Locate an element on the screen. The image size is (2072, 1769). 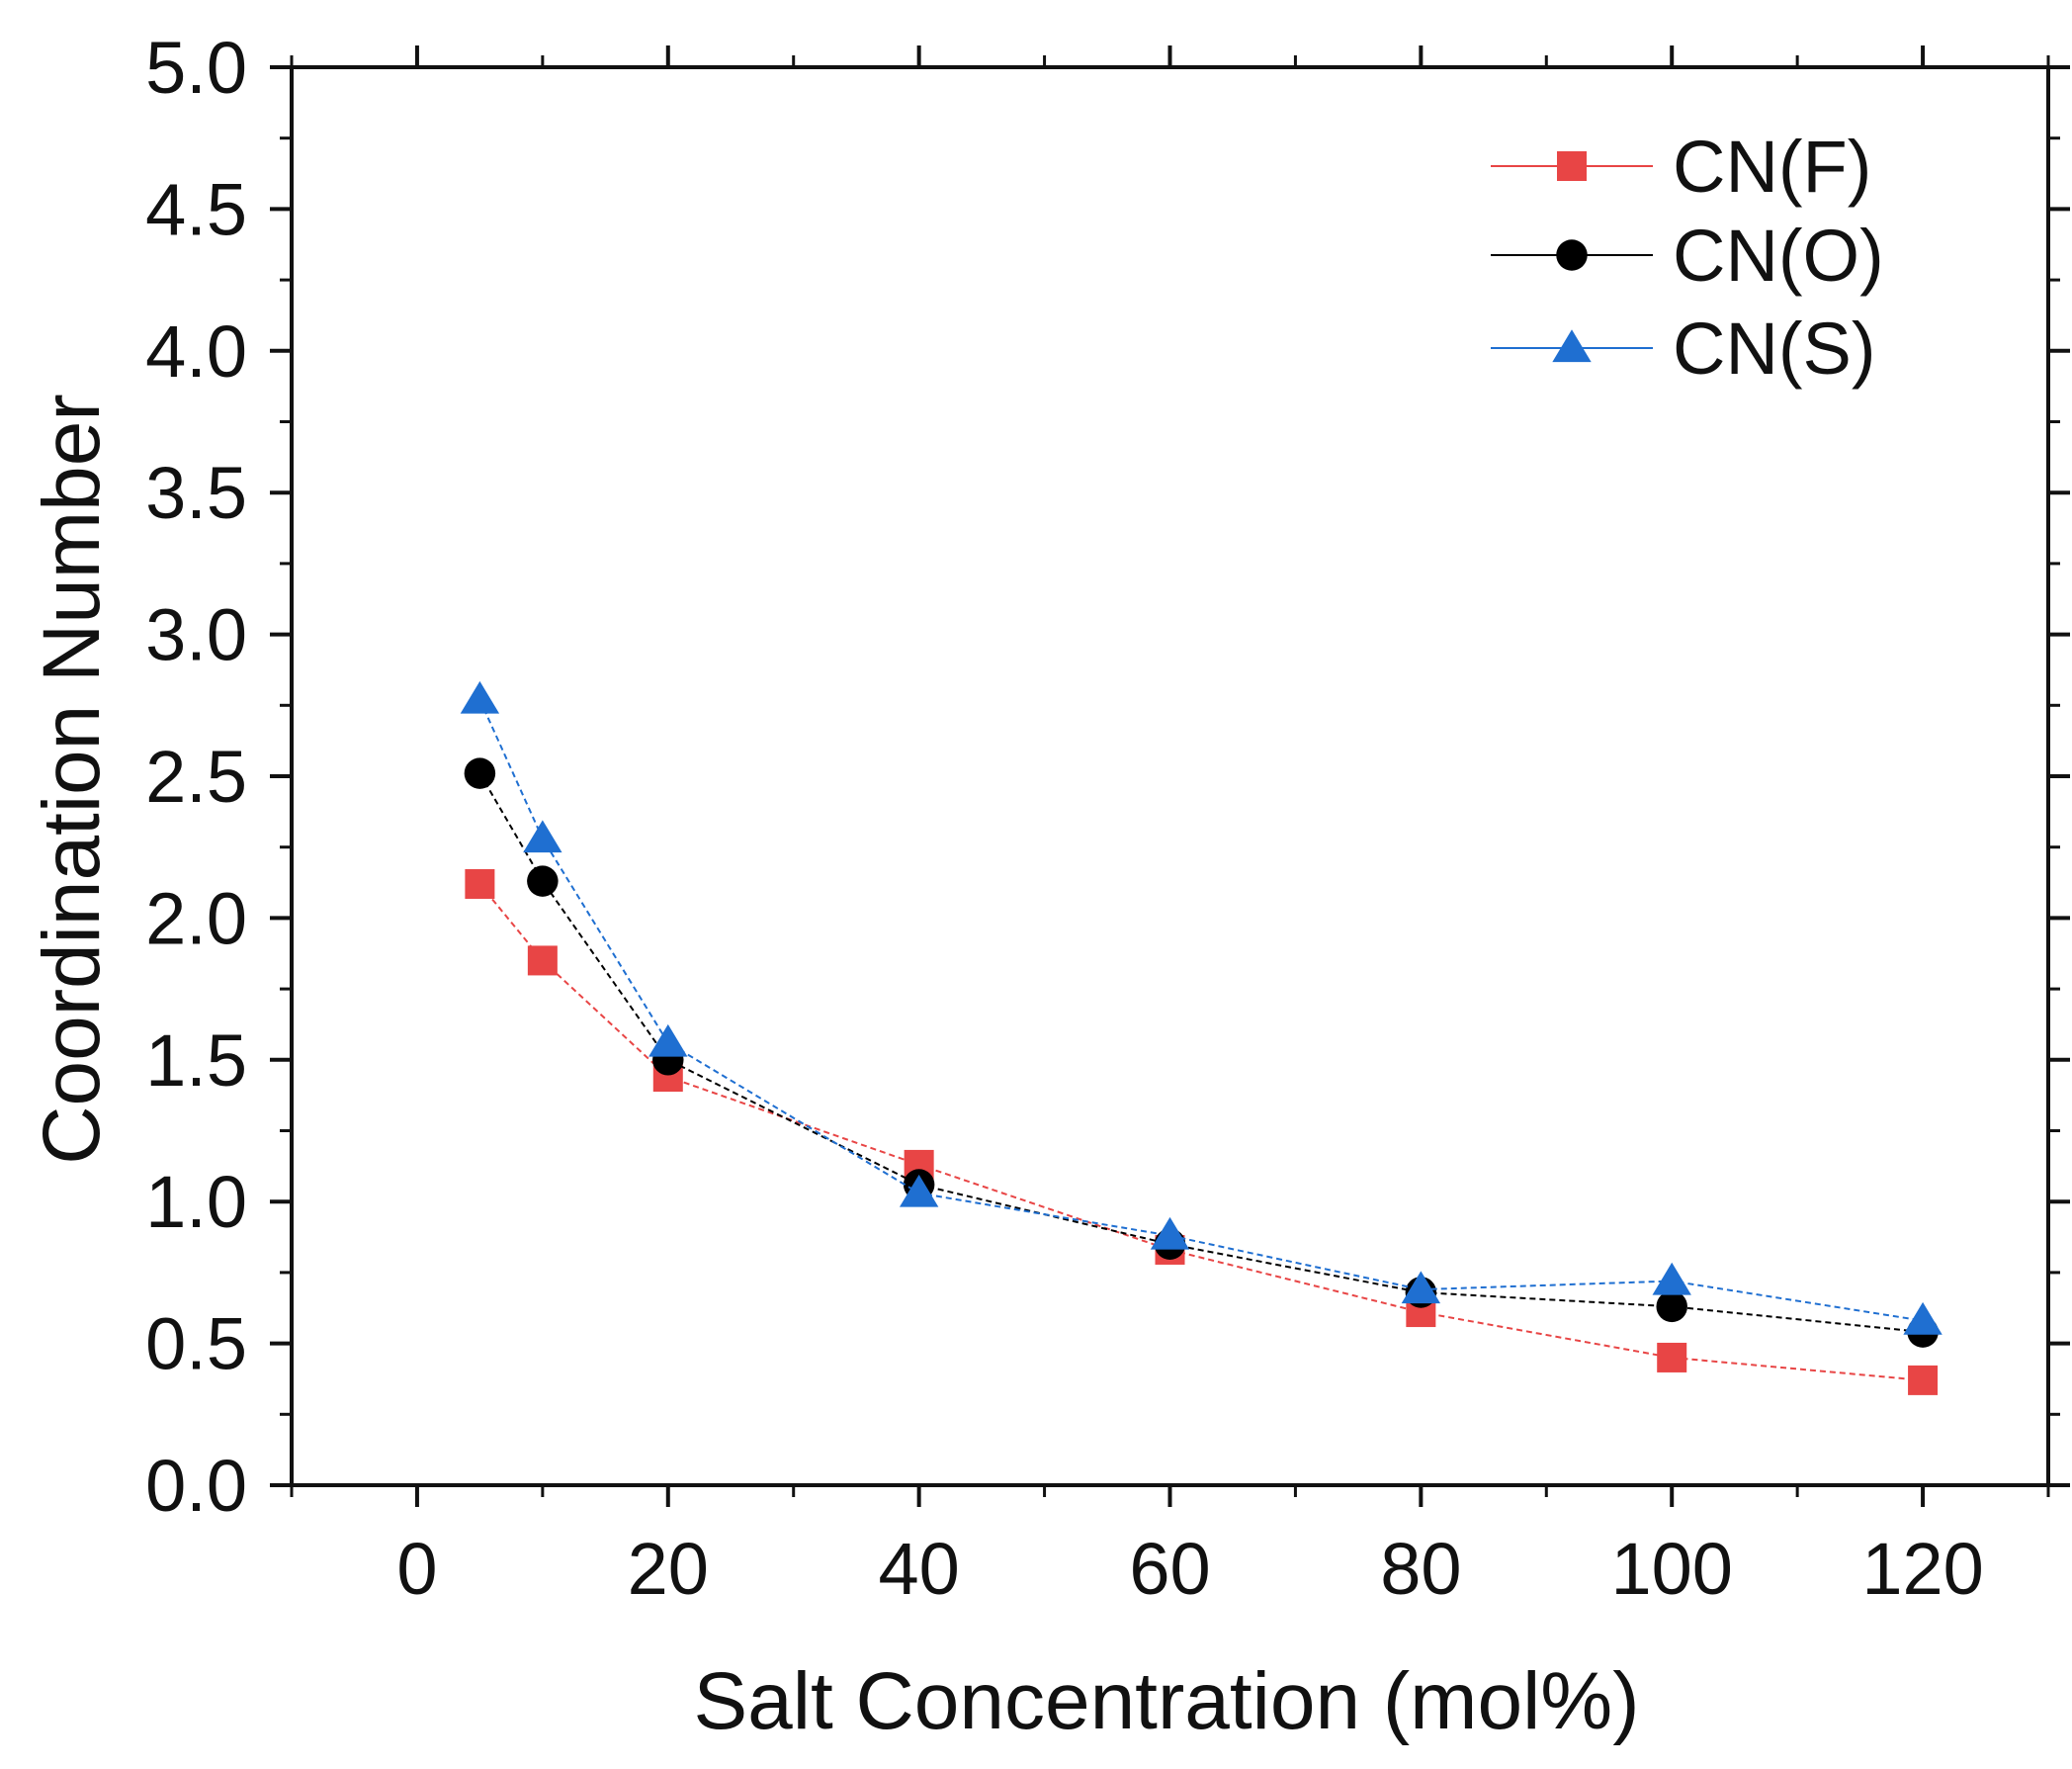
x-tick-label: 100 is located at coordinates (1671, 1569).